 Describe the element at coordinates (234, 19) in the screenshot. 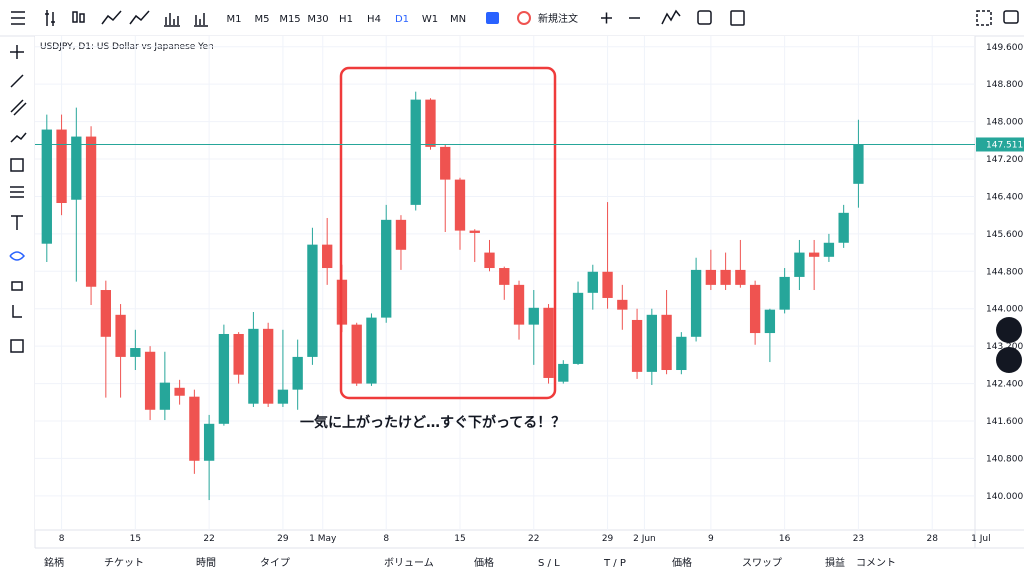

I see `timeframe: M1` at that location.